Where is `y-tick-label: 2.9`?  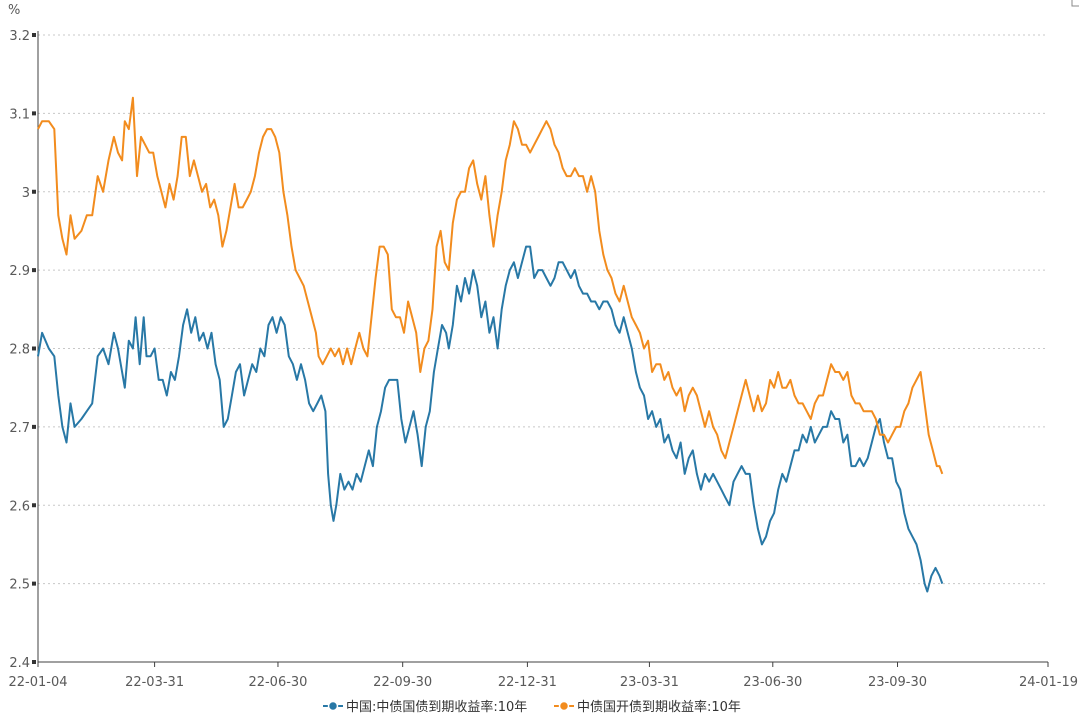
y-tick-label: 2.9 is located at coordinates (19, 271).